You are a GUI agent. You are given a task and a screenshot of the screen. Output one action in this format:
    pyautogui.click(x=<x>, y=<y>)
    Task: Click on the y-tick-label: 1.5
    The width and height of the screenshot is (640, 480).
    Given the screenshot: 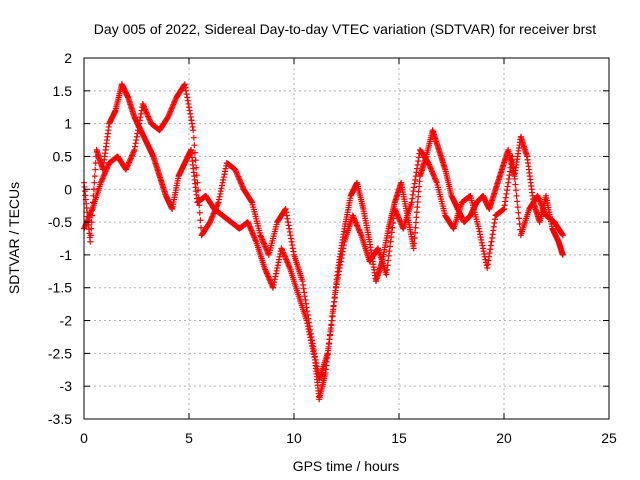 What is the action you would take?
    pyautogui.click(x=63, y=91)
    